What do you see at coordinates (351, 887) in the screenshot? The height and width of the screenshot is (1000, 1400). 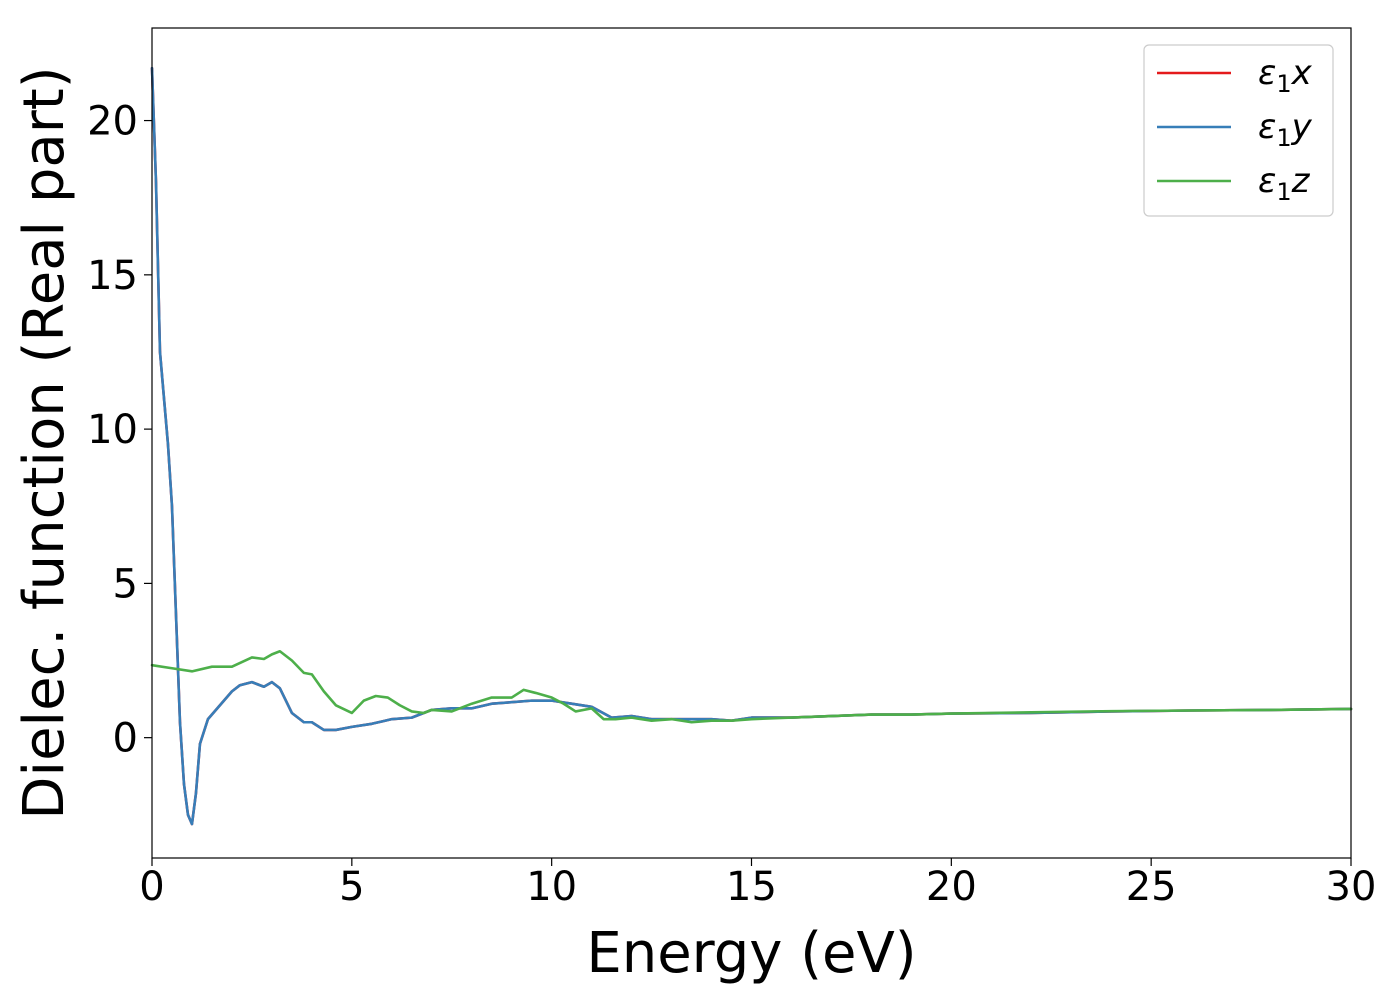 I see `x-tick-label: 5` at bounding box center [351, 887].